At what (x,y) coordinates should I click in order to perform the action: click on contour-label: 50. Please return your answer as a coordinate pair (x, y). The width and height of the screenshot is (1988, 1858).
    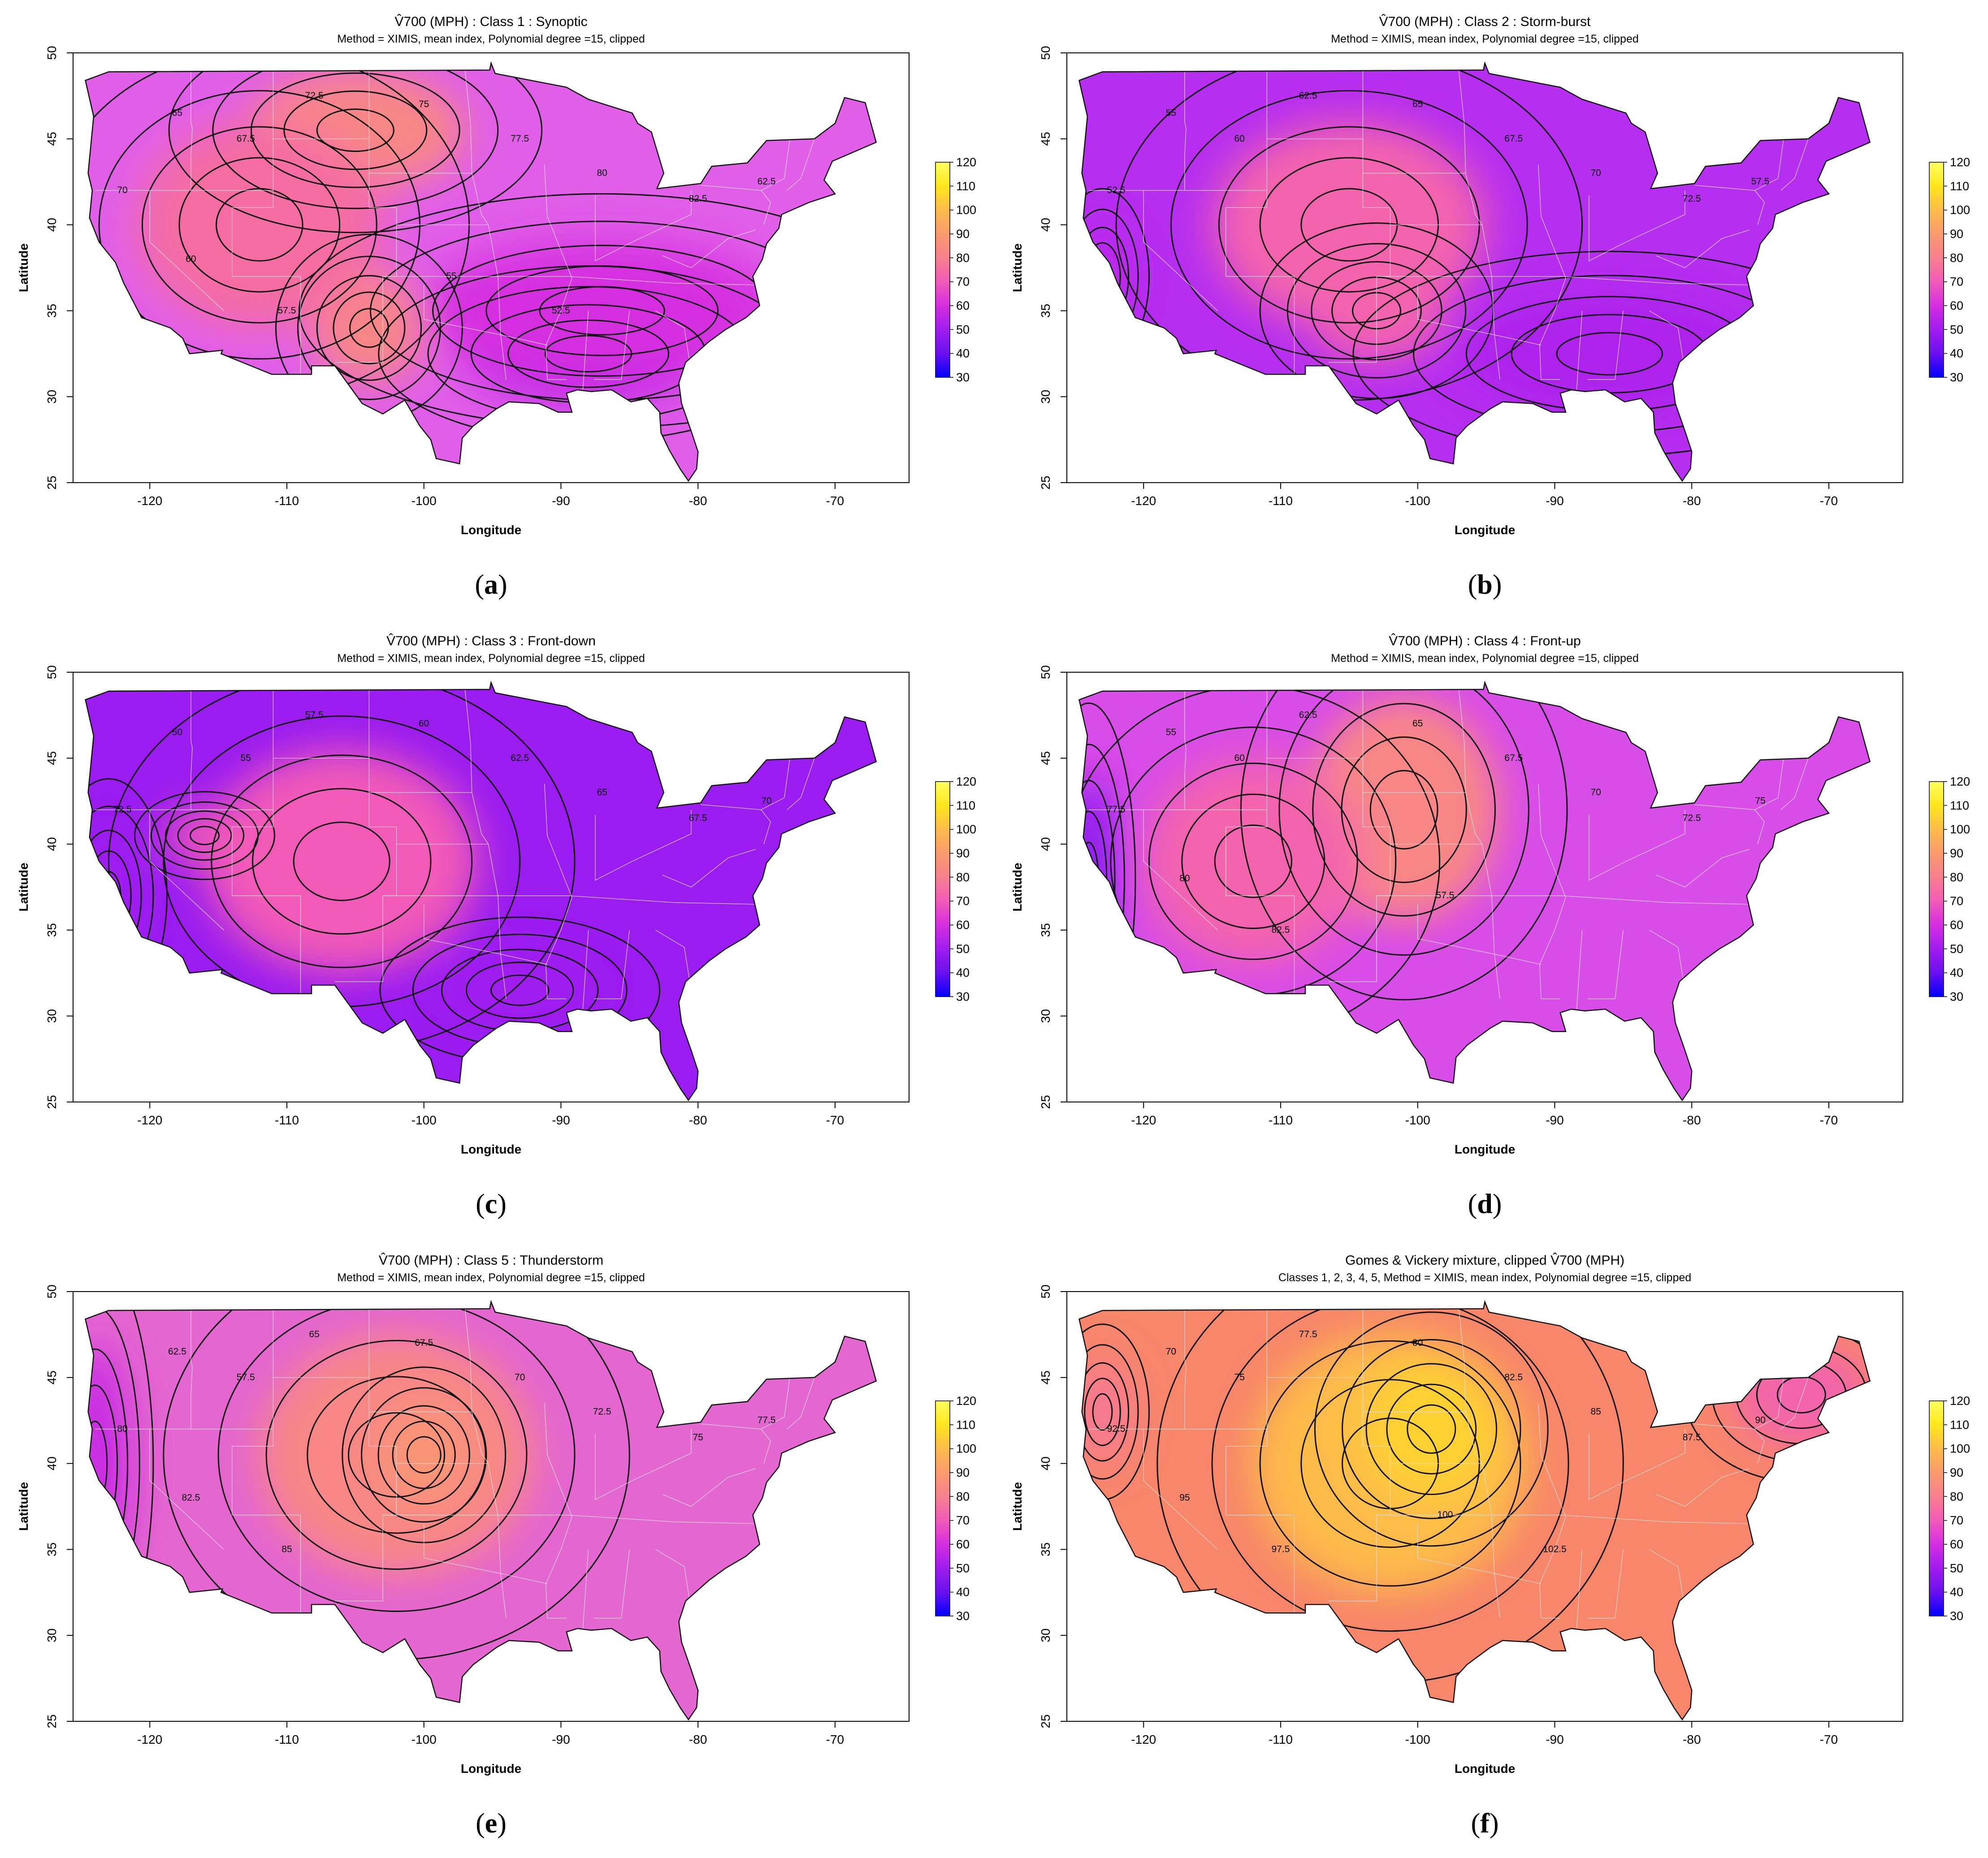
    Looking at the image, I should click on (177, 732).